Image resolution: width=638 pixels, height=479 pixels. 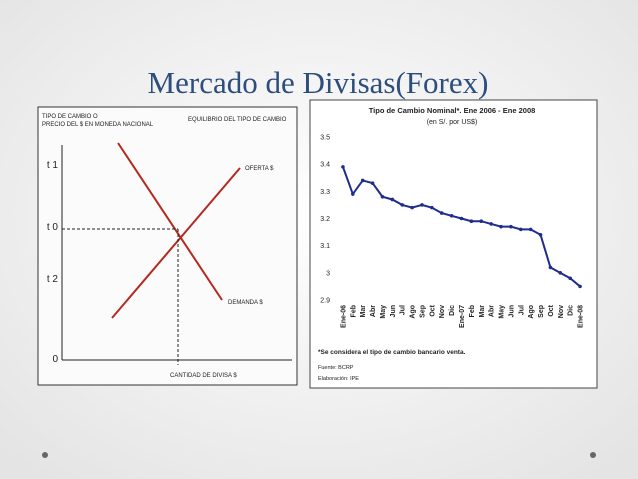 What do you see at coordinates (452, 122) in the screenshot?
I see `chart-subtitle: (en S/. por US$)` at bounding box center [452, 122].